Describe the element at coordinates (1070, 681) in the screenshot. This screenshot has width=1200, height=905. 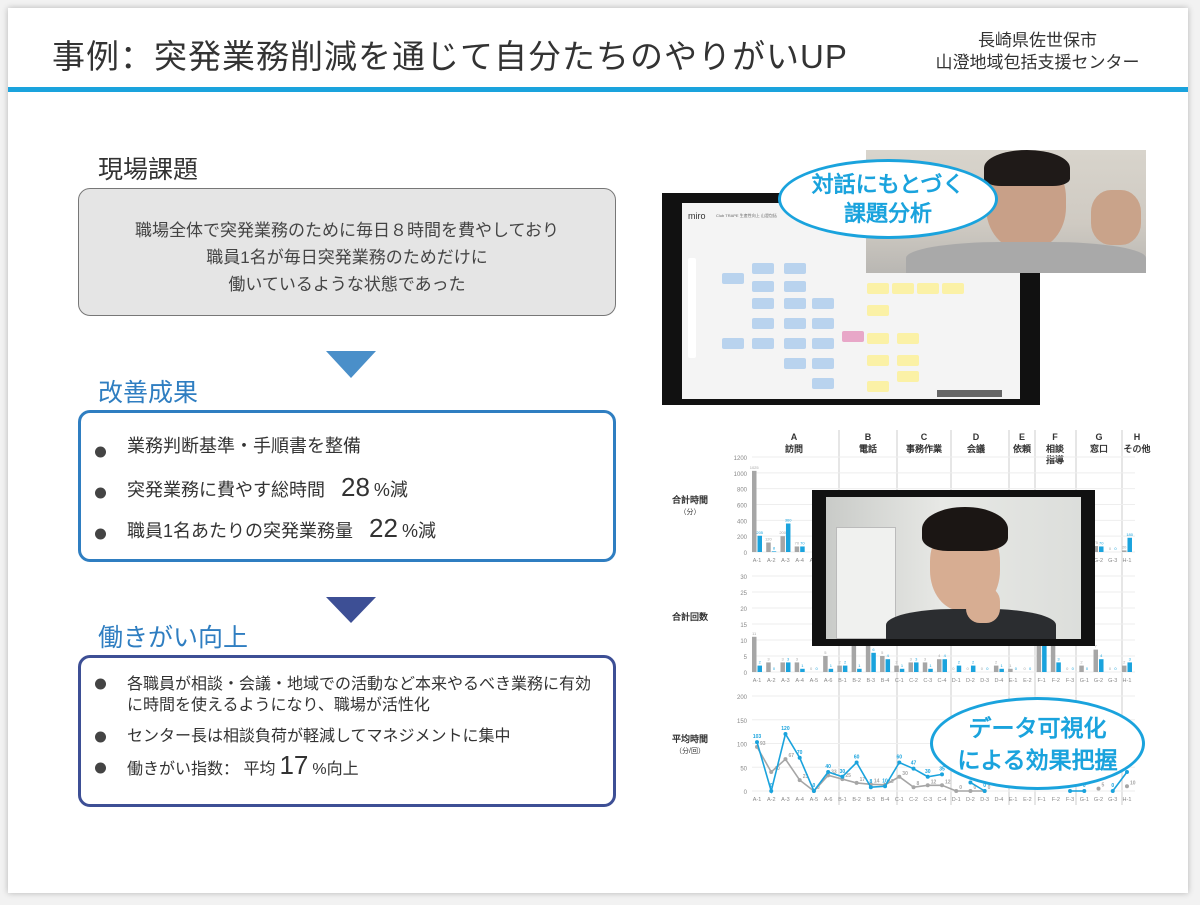
I see `x-tick-label: F-3` at that location.